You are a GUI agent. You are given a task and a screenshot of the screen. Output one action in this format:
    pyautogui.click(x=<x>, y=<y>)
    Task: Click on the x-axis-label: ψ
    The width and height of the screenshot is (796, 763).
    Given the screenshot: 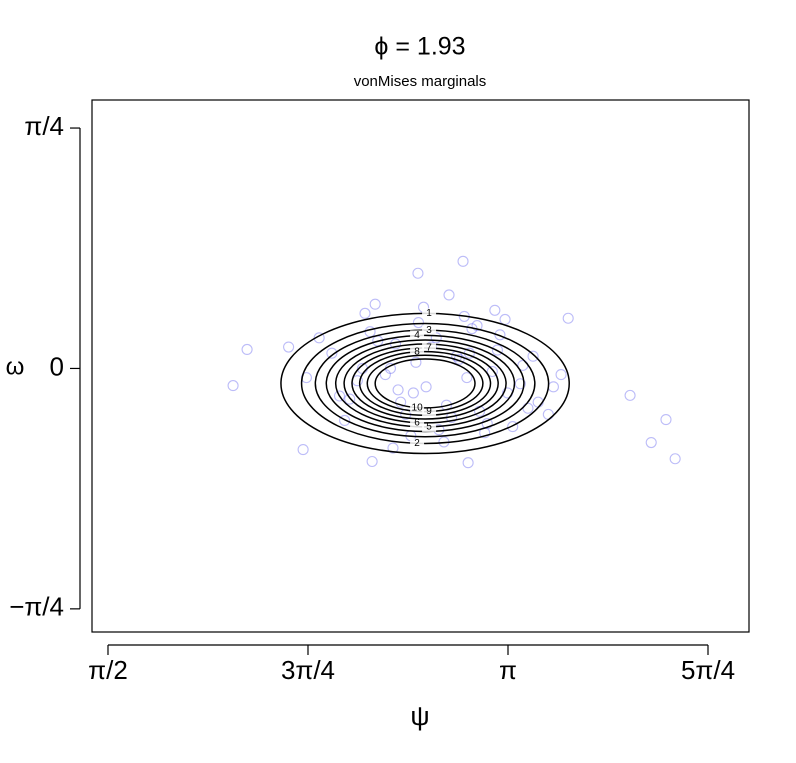 What is the action you would take?
    pyautogui.click(x=419, y=716)
    